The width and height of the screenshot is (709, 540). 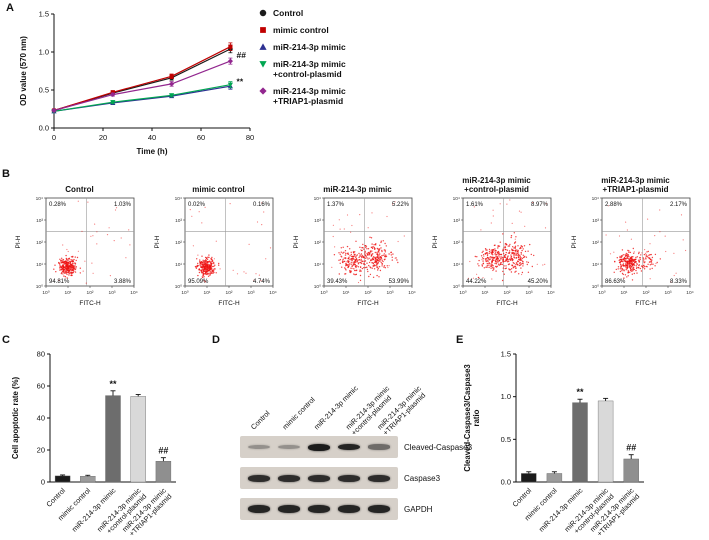 What do you see at coordinates (44, 90) in the screenshot?
I see `svg-text: 0.5` at bounding box center [44, 90].